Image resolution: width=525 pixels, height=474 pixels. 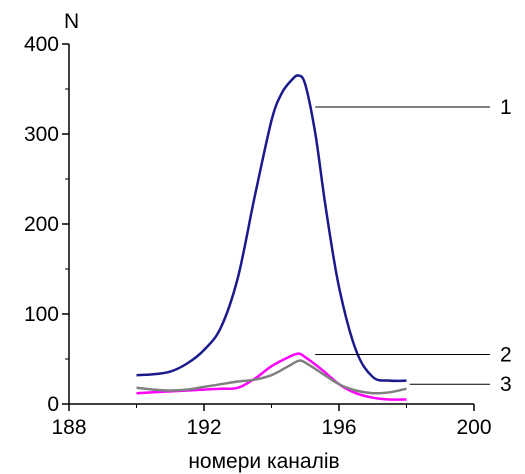 I want to click on callout-label-1: 1, so click(x=506, y=107).